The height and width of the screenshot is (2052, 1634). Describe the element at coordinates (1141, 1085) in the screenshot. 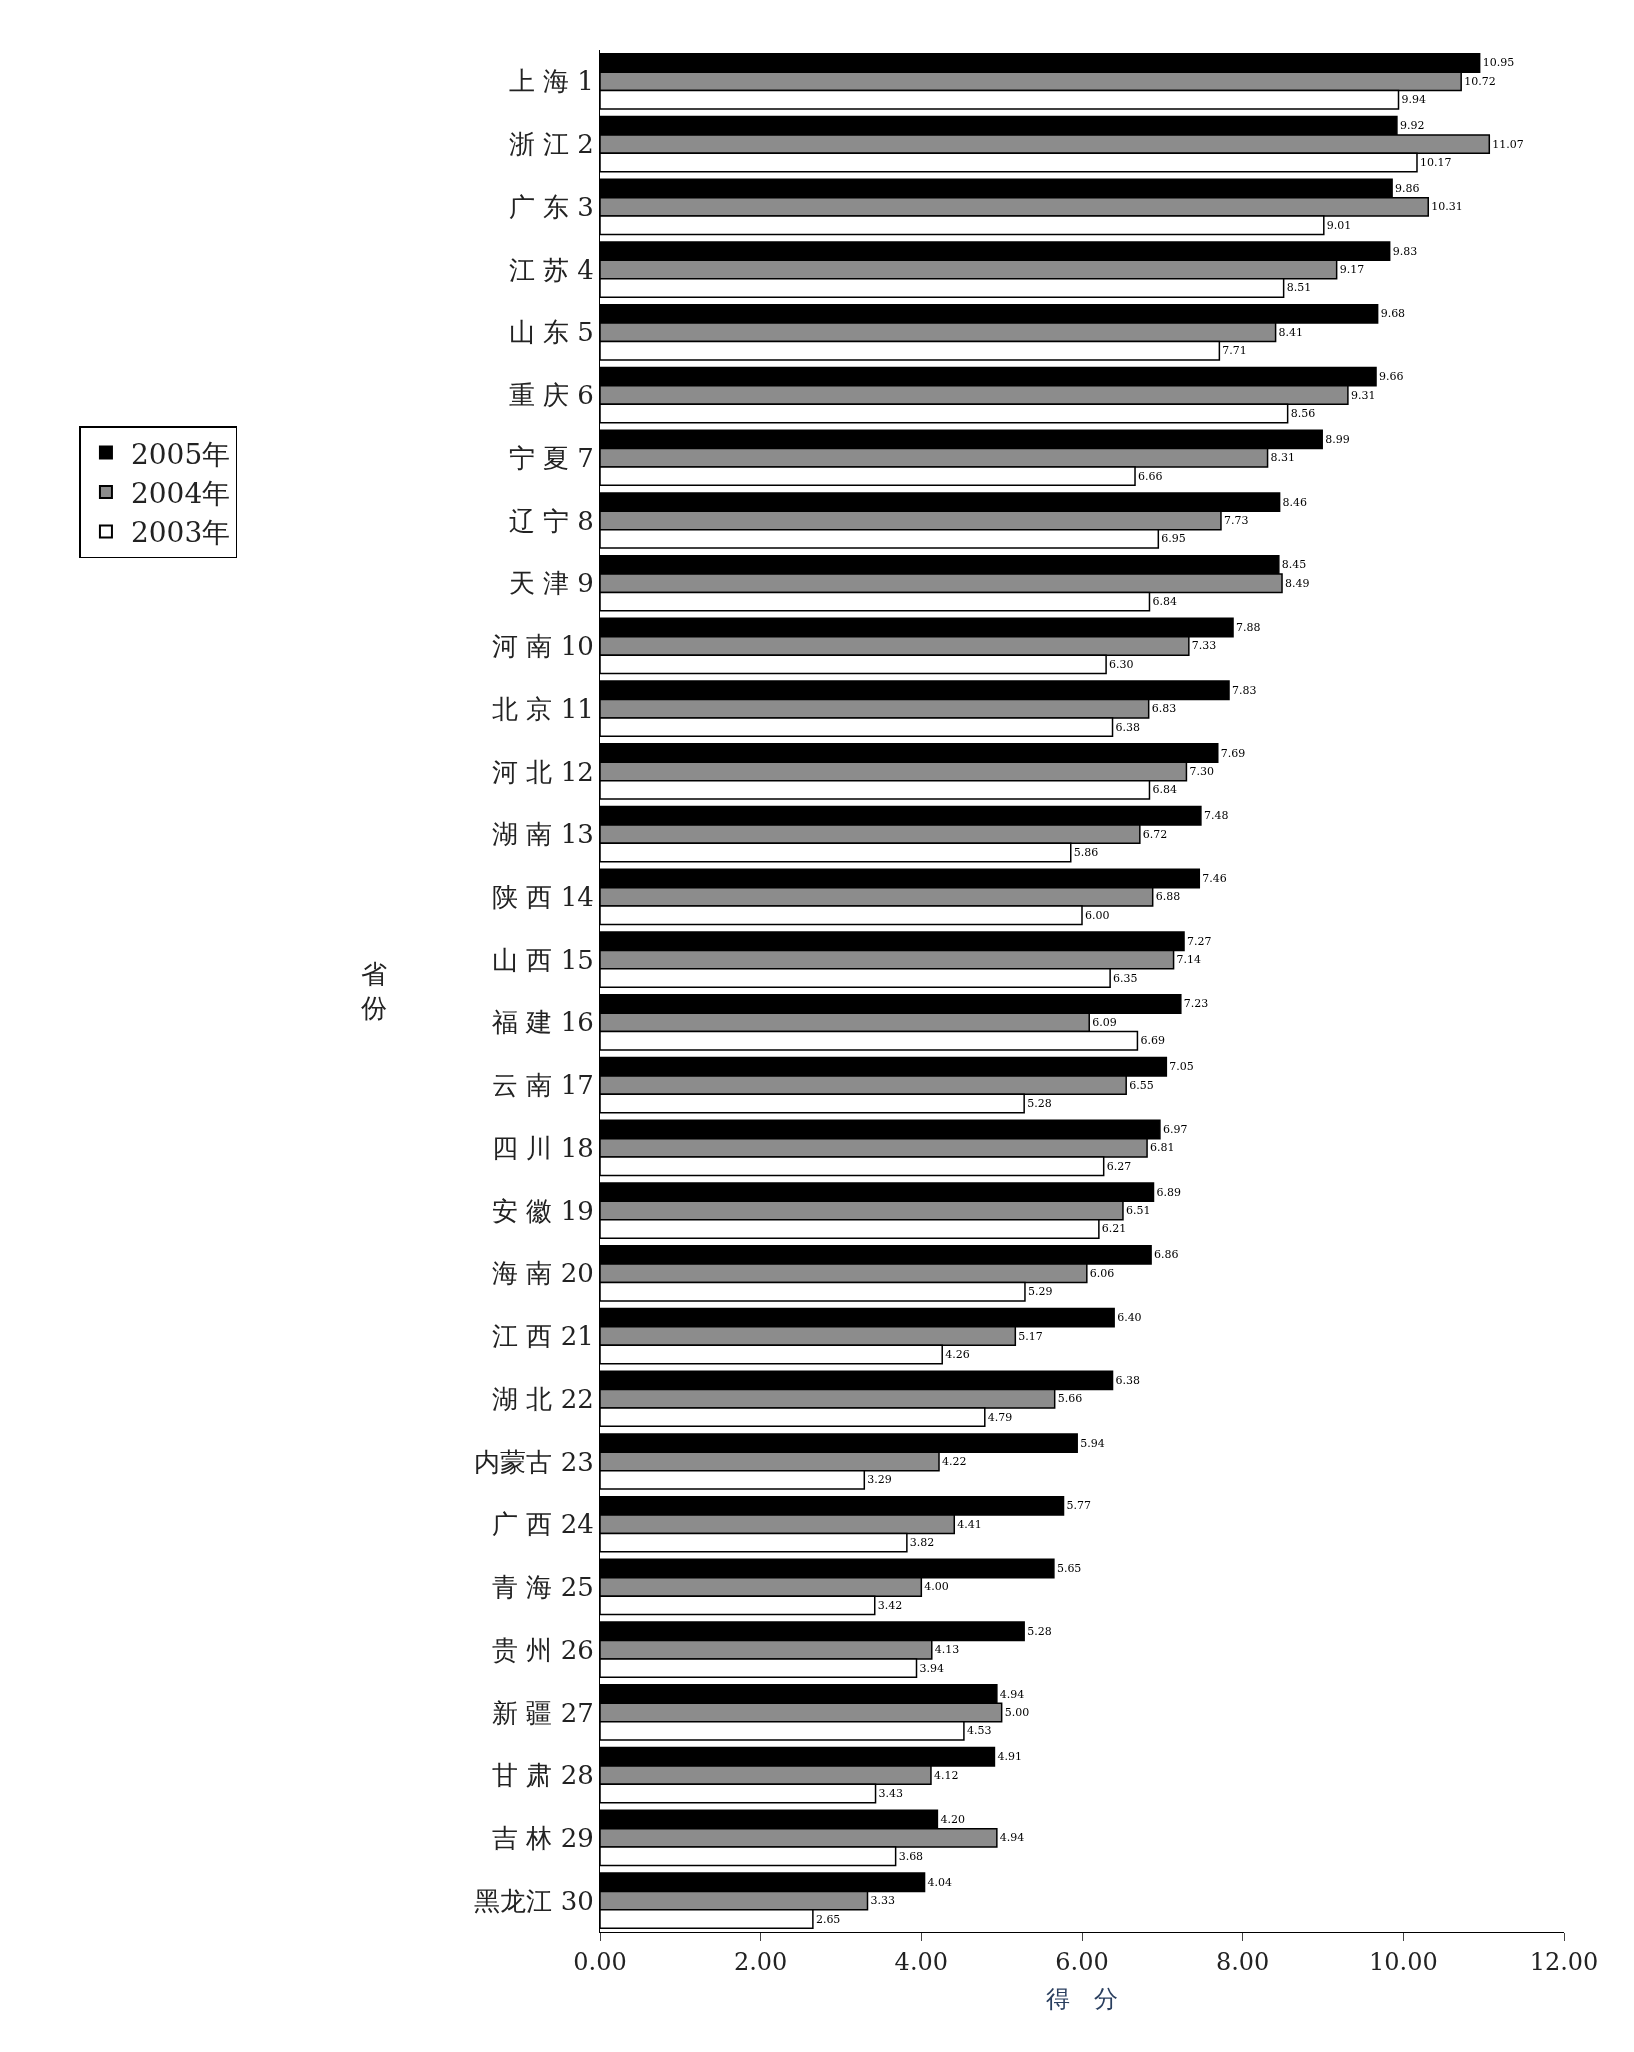

I see `data-label: 6.55` at that location.